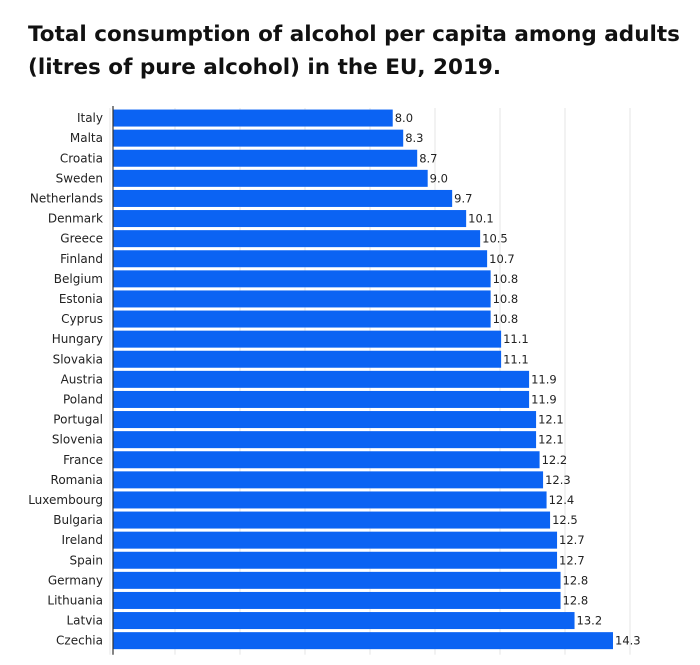  What do you see at coordinates (321, 379) in the screenshot?
I see `bar-austria` at bounding box center [321, 379].